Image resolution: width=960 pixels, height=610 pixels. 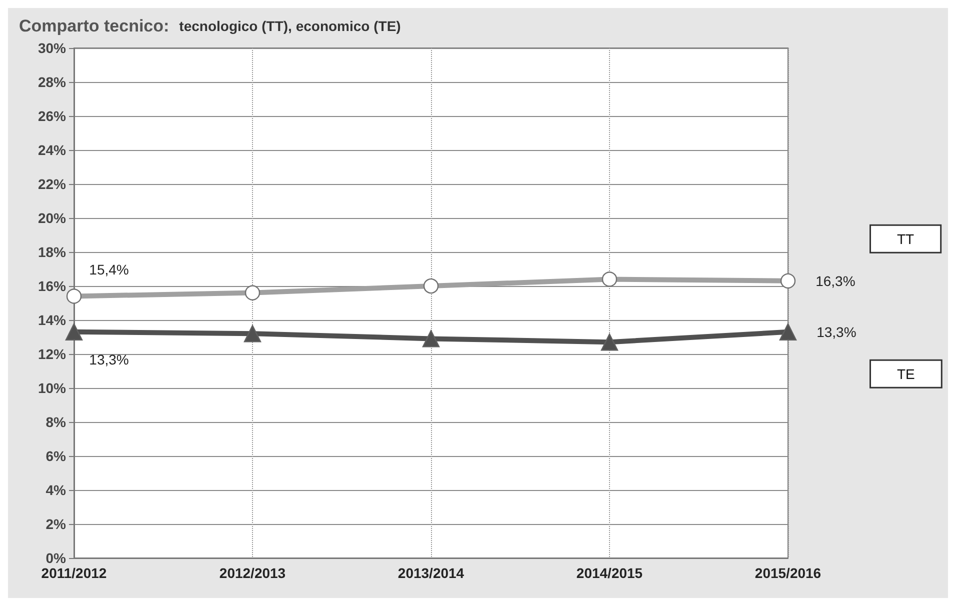 What do you see at coordinates (52, 150) in the screenshot?
I see `y-tick-label: 24%` at bounding box center [52, 150].